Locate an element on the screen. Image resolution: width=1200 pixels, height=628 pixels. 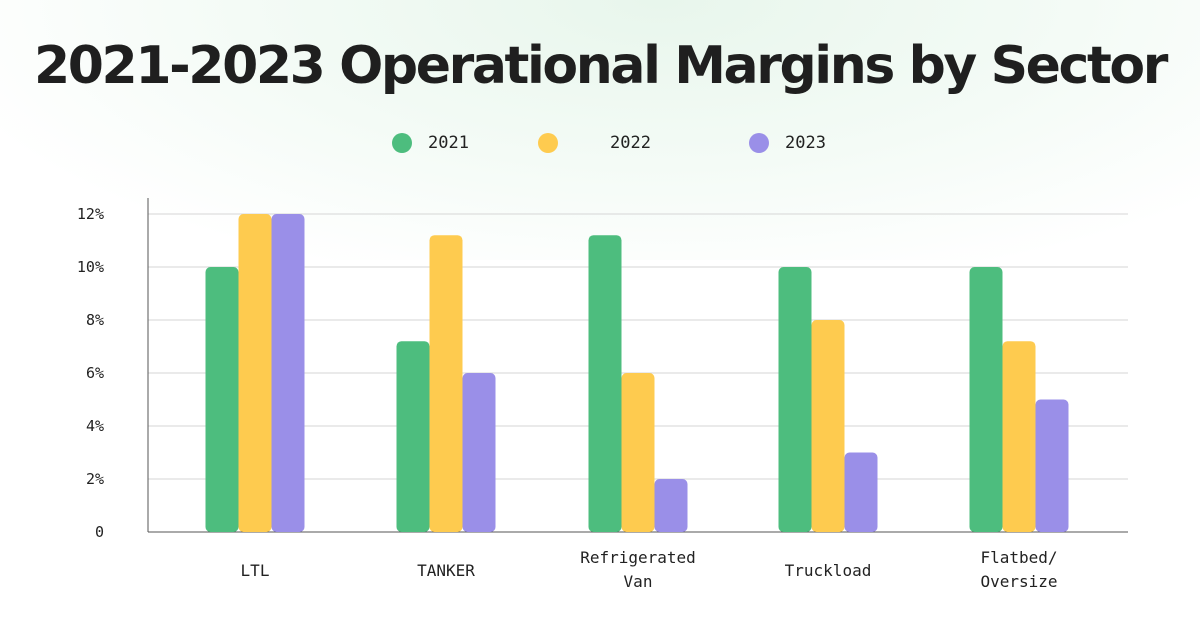
y-tick-label: 4% is located at coordinates (95, 426).